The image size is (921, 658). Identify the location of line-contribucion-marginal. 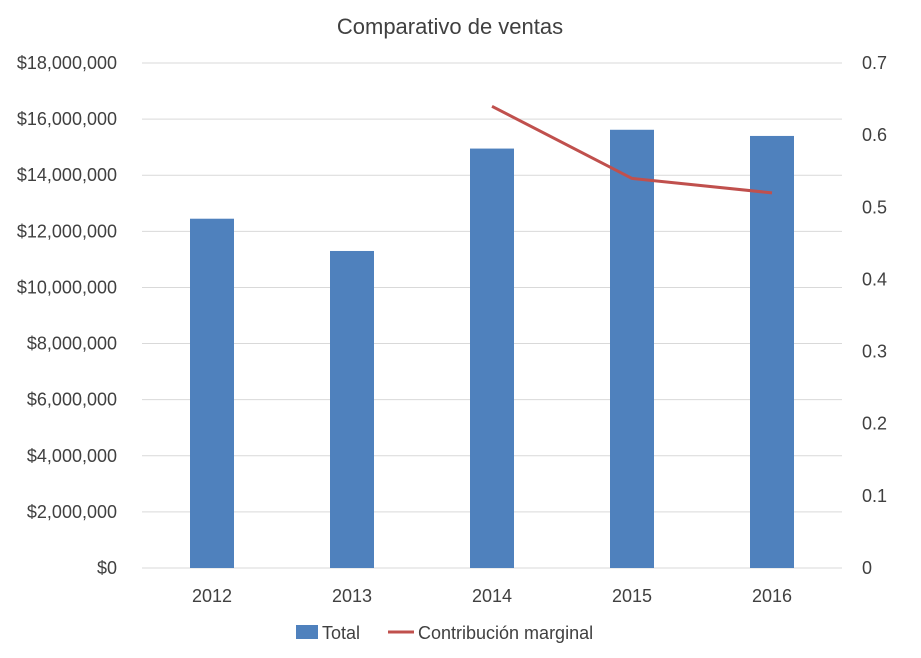
(632, 149).